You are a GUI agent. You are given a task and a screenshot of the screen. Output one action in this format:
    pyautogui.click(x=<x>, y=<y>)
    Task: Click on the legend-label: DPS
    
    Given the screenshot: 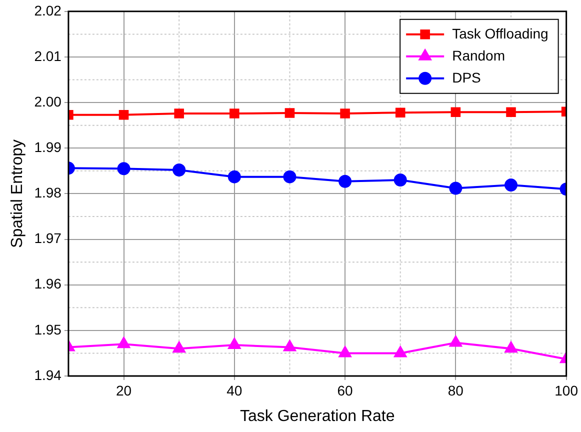 What is the action you would take?
    pyautogui.click(x=466, y=77)
    